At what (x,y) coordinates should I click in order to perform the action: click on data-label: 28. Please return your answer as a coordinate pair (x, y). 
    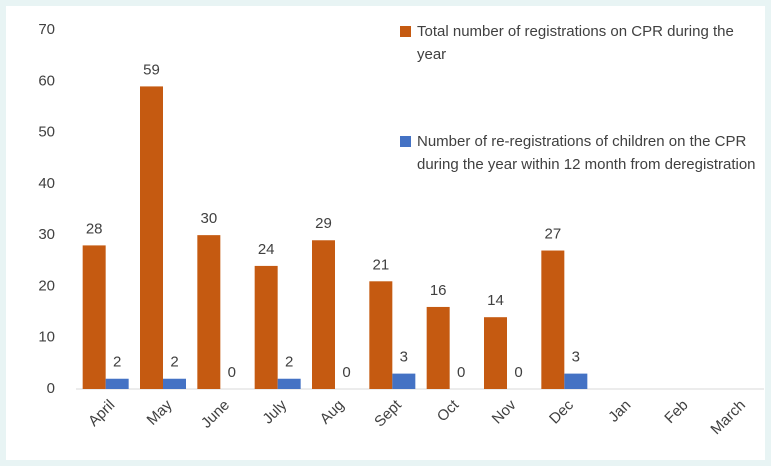
    Looking at the image, I should click on (94, 228).